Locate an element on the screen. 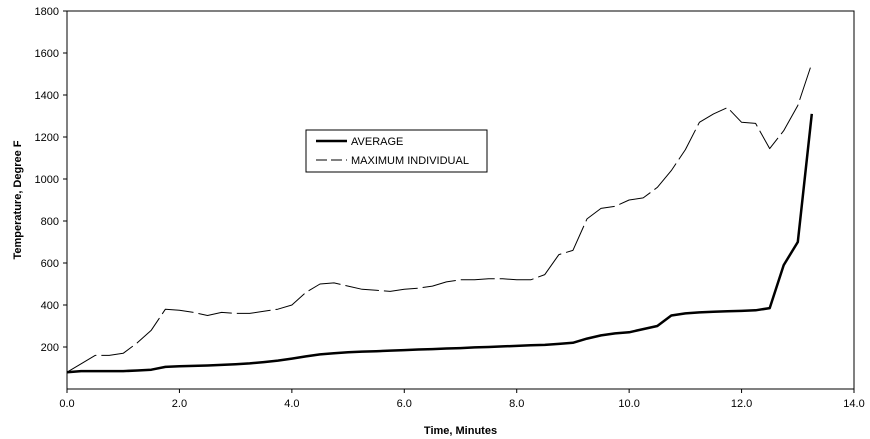 The image size is (870, 439). x-axis-title: Time, Minutes is located at coordinates (460, 431).